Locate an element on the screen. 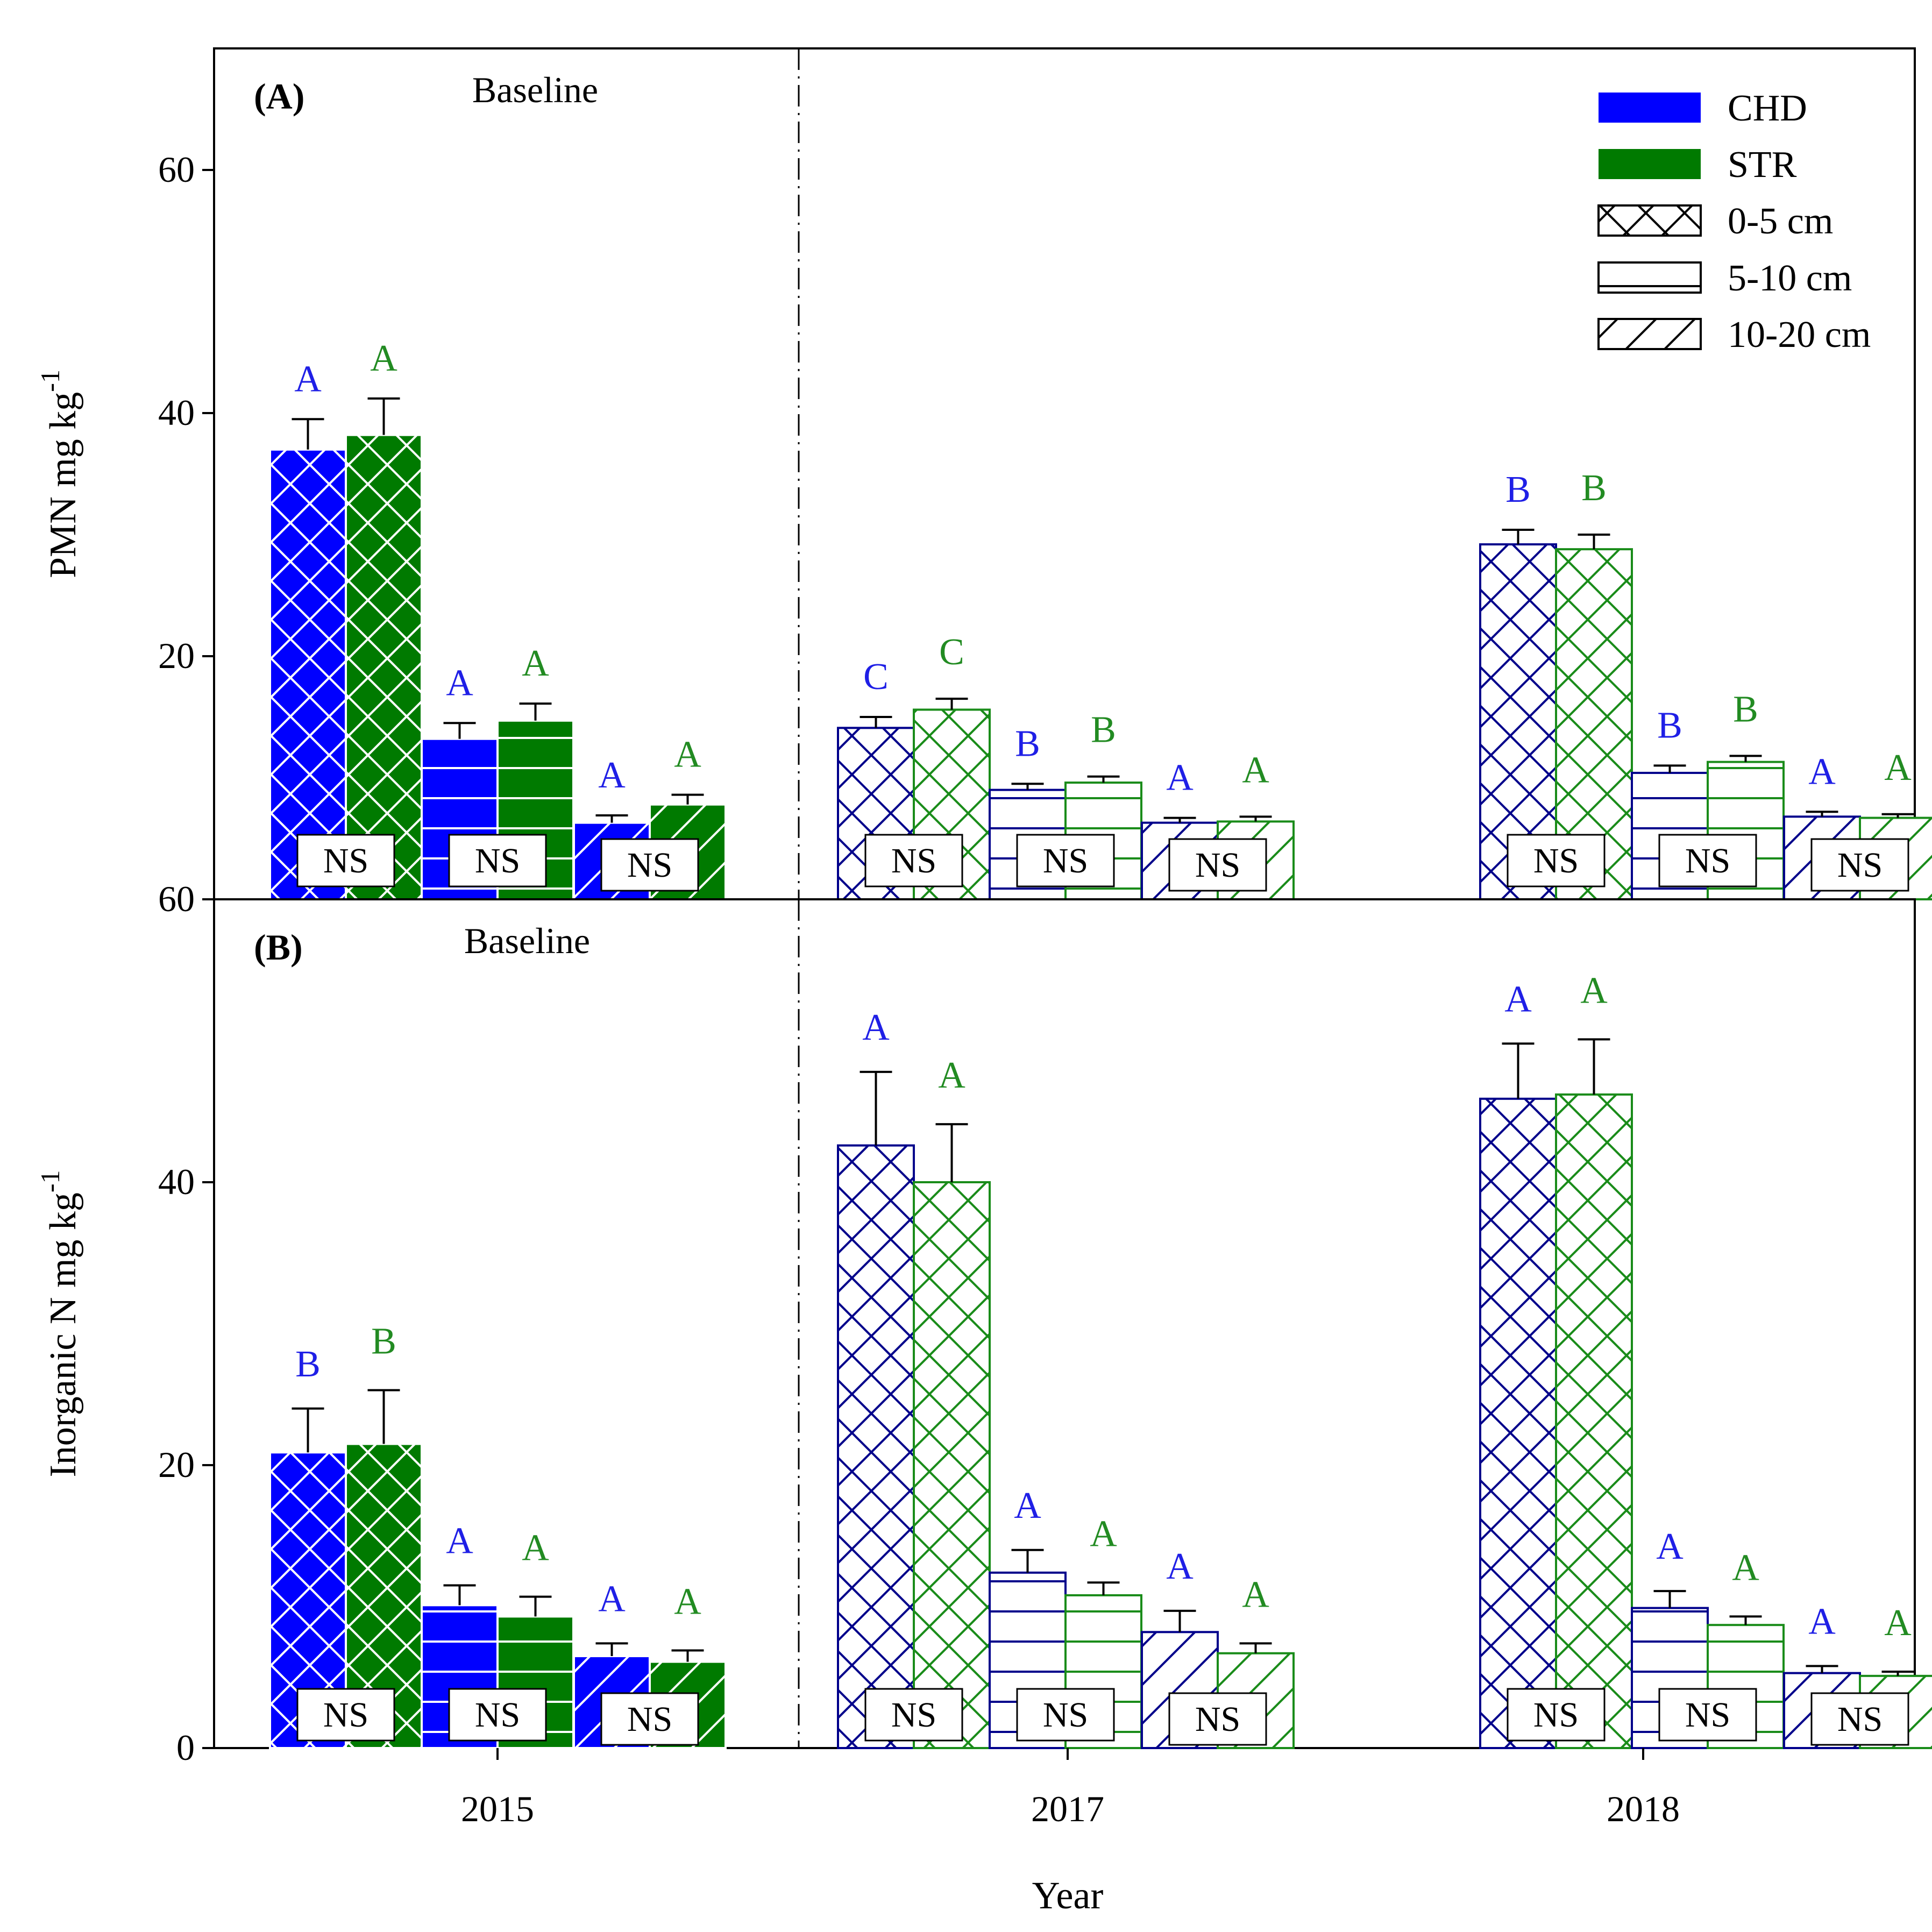  x-tick-label: 2015 is located at coordinates (498, 1808).